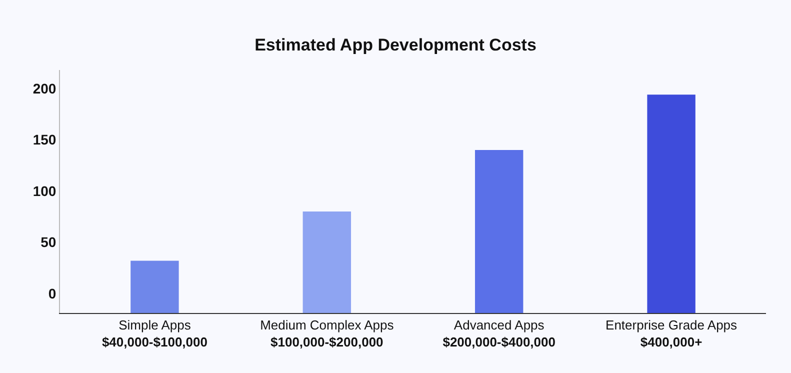 The width and height of the screenshot is (791, 373). I want to click on y-tick-label: 150, so click(44, 140).